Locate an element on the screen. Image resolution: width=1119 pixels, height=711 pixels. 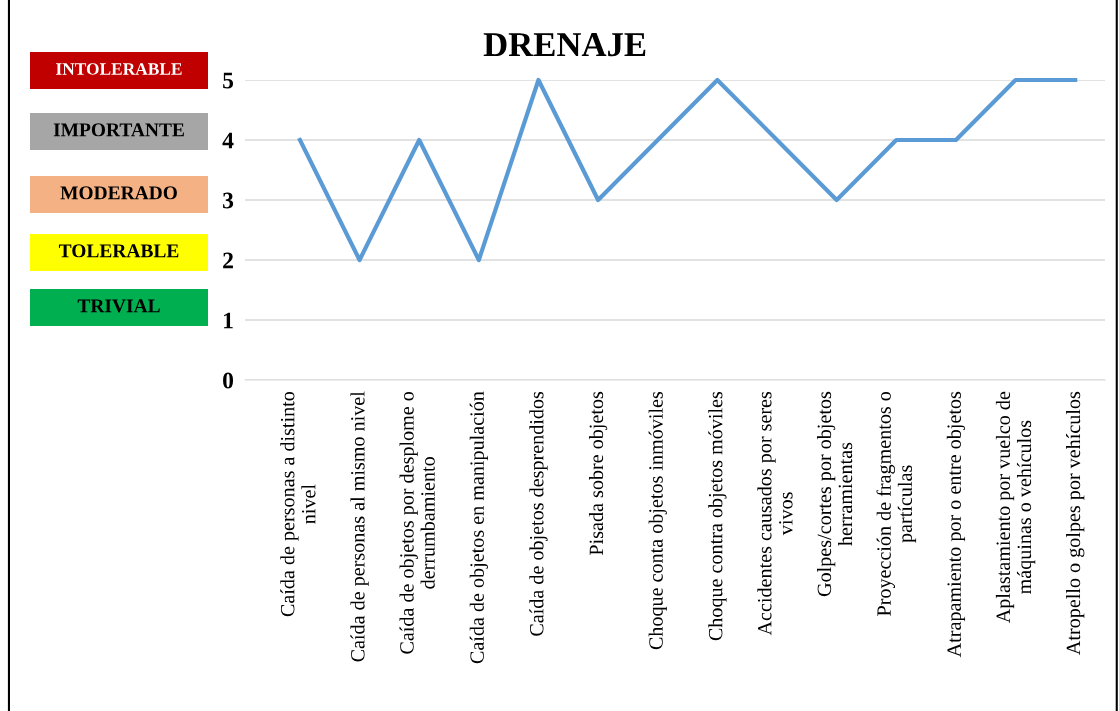
x-tick-label: Choque conta objetos inmóviles is located at coordinates (657, 520).